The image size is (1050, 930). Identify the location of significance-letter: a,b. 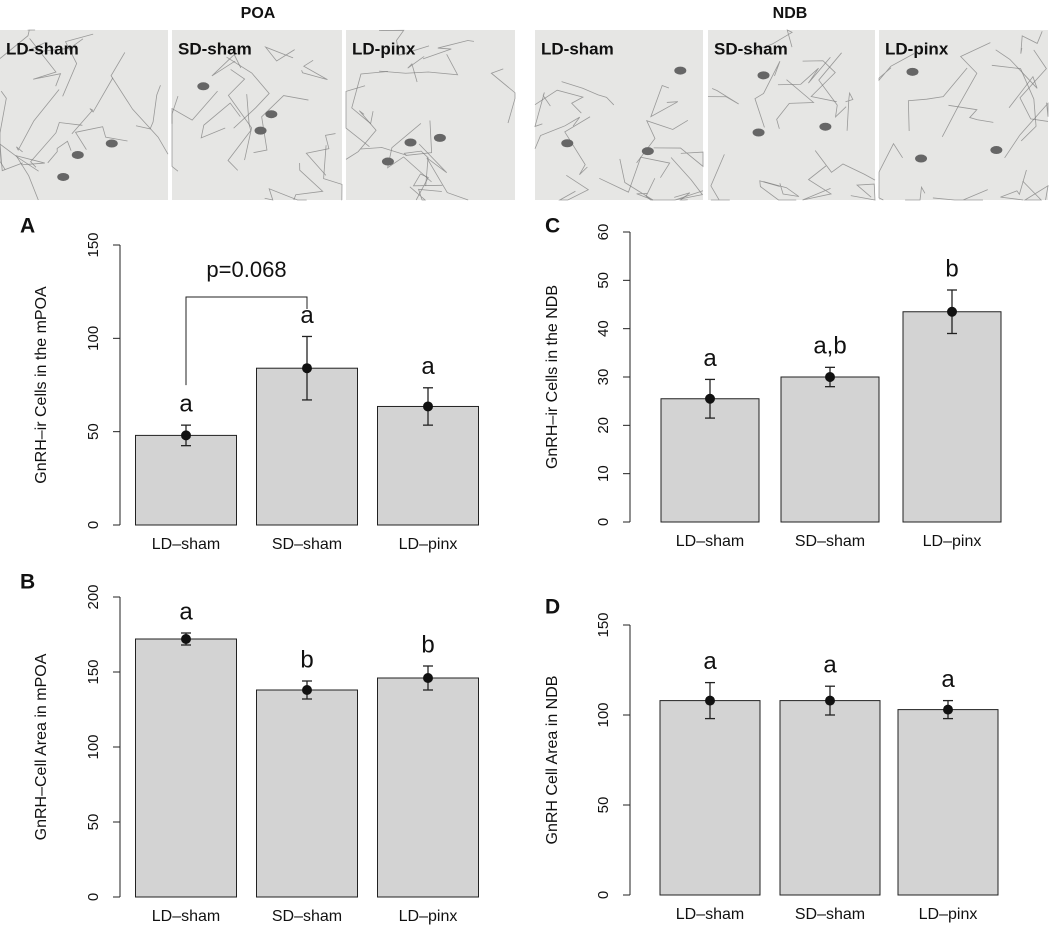
(829, 346).